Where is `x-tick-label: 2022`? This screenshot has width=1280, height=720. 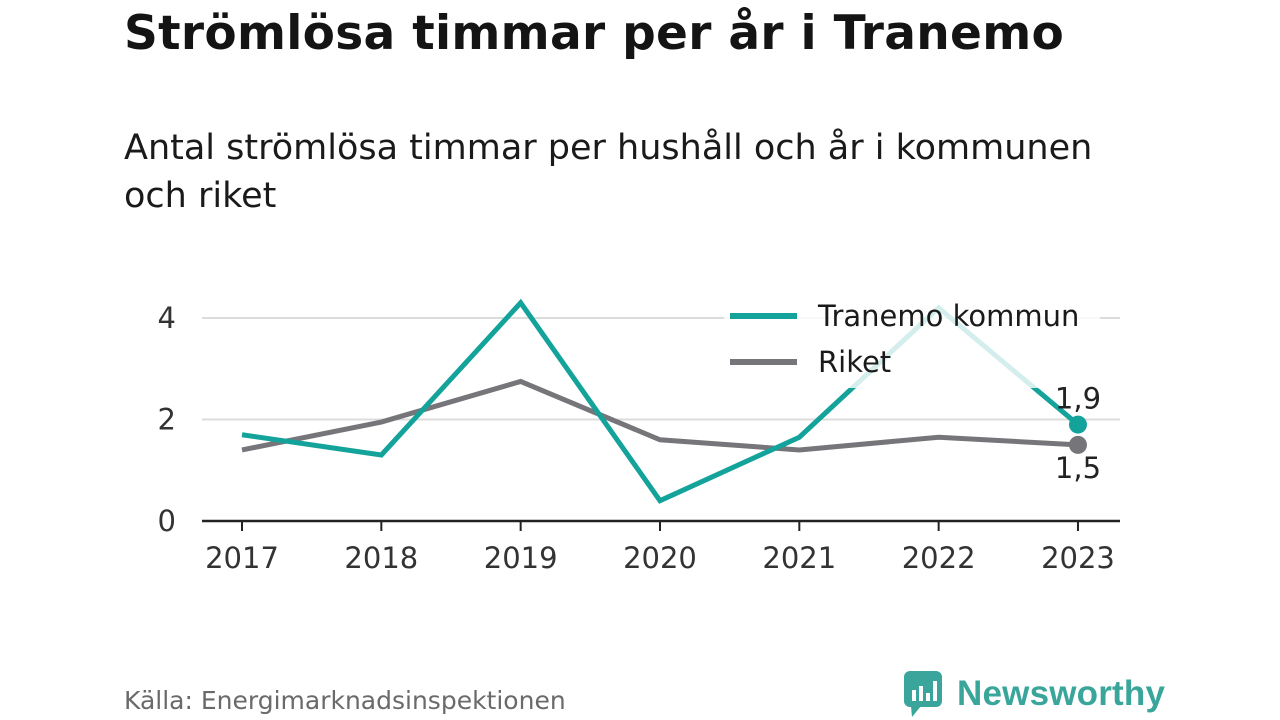 x-tick-label: 2022 is located at coordinates (939, 558).